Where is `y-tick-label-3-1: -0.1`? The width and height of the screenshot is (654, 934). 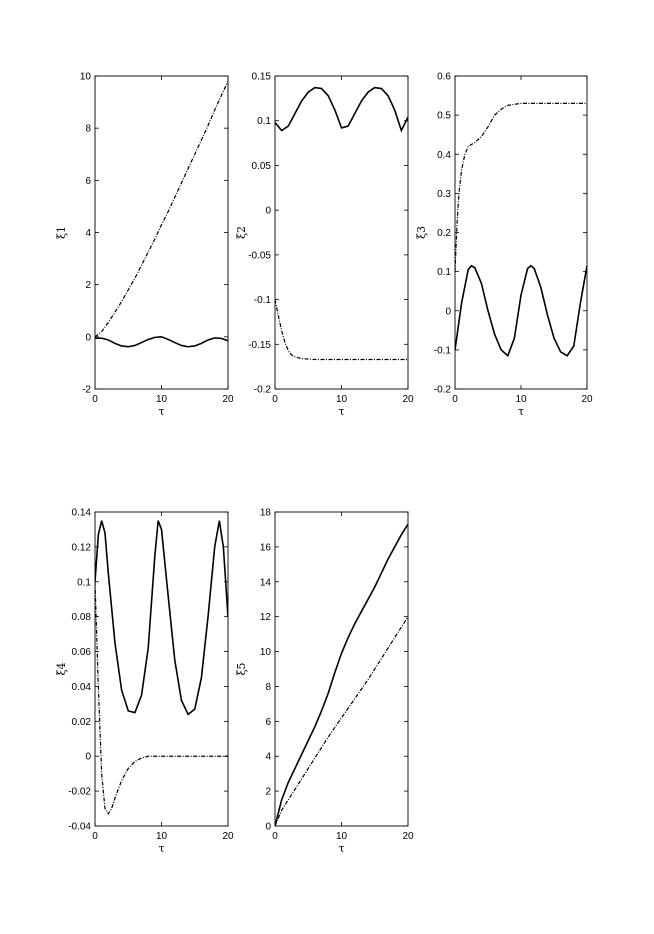
y-tick-label-3-1: -0.1 is located at coordinates (443, 350).